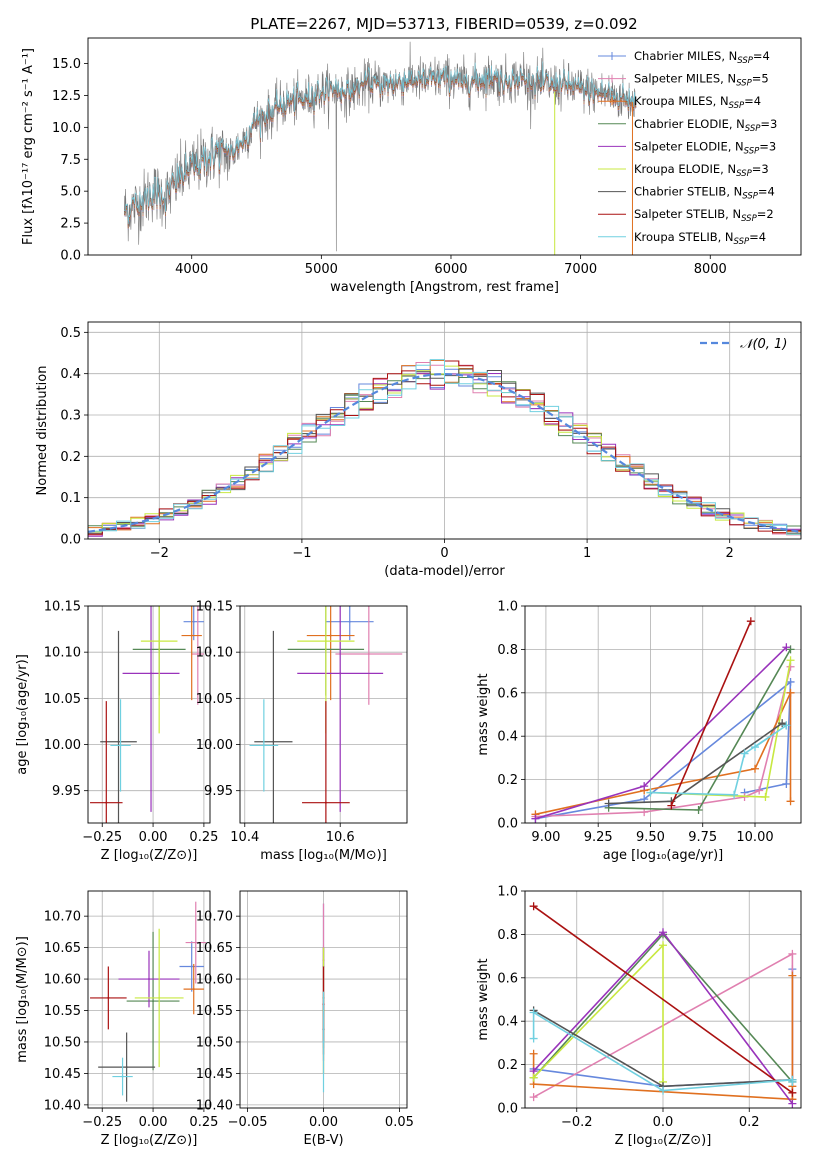 The height and width of the screenshot is (1170, 819). I want to click on y-tick-label: 5.0, so click(70, 192).